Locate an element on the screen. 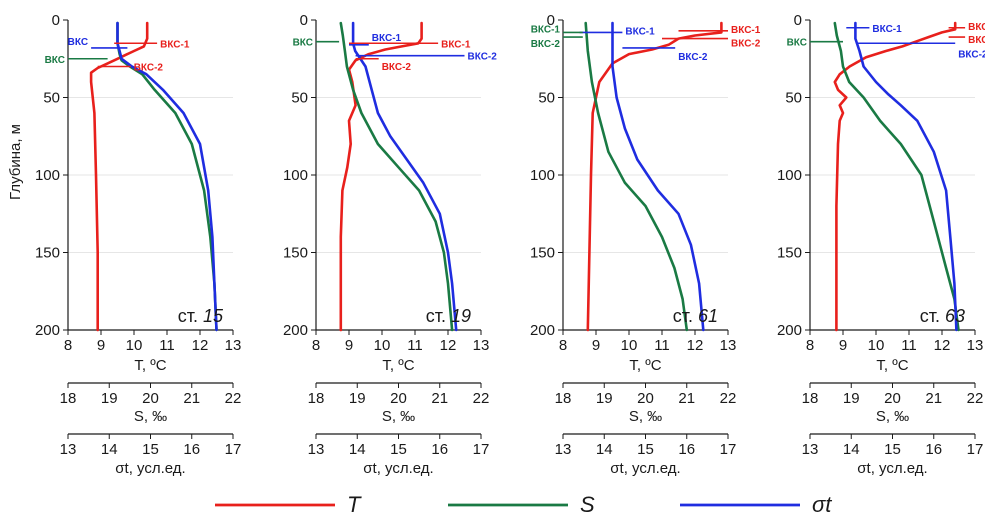  y-tick-label: 200 is located at coordinates (47, 330).